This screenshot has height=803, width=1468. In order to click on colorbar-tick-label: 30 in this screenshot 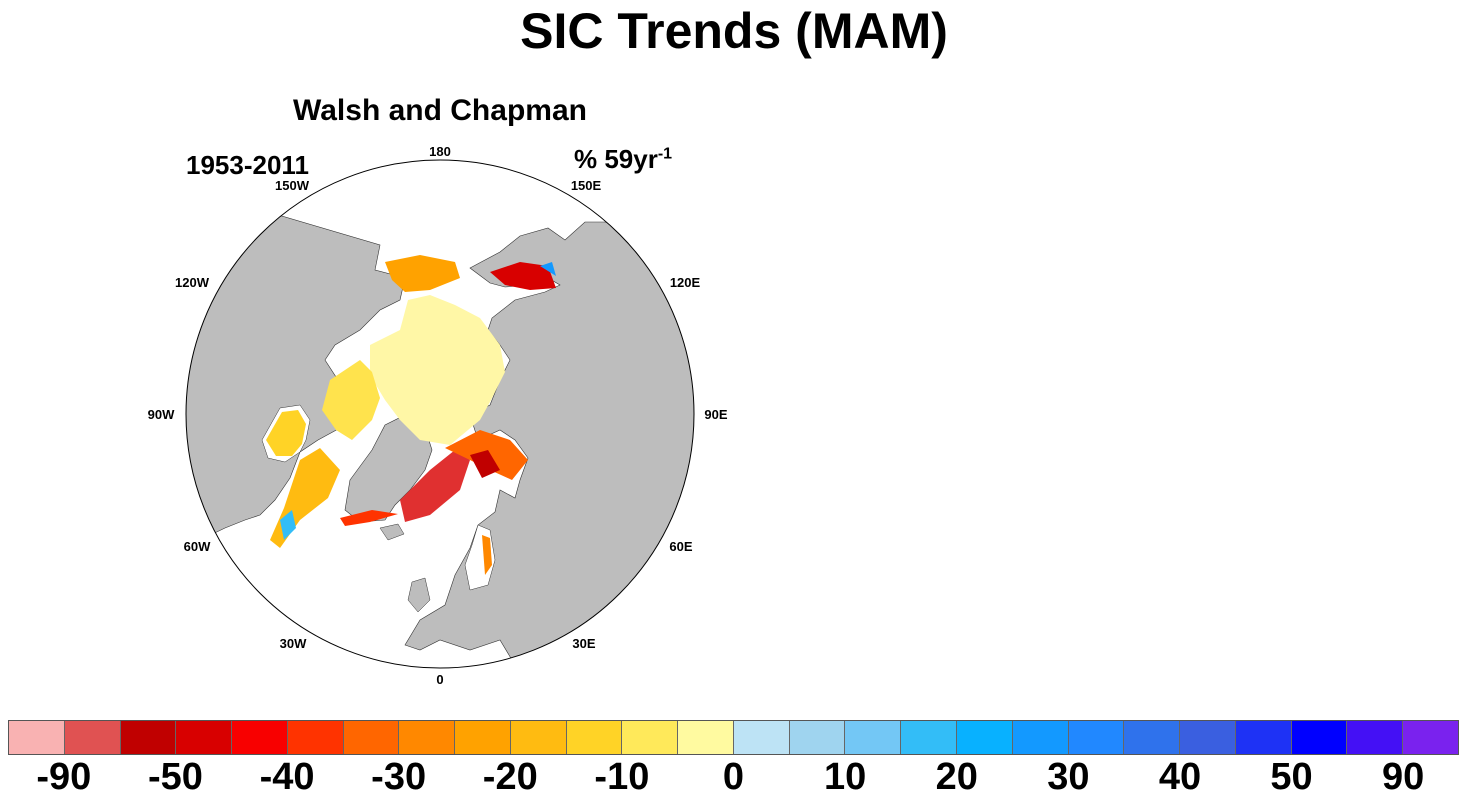, I will do `click(1068, 777)`.